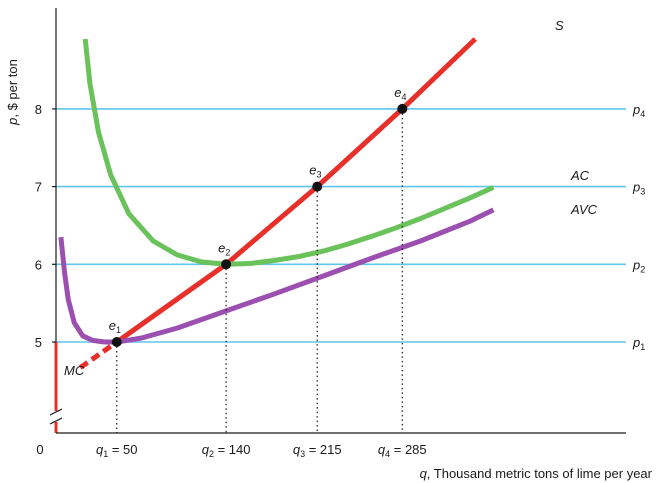 The width and height of the screenshot is (656, 483). Describe the element at coordinates (400, 93) in the screenshot. I see `equilibrium-label-4: e4` at that location.